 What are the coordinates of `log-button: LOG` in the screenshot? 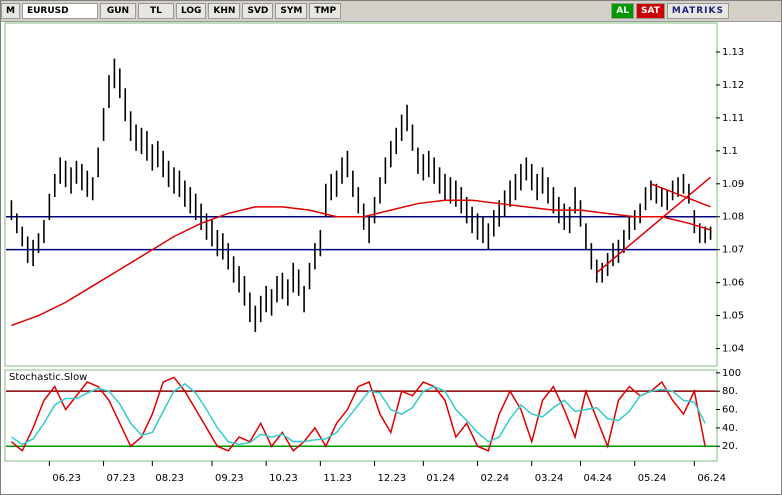 It's located at (191, 11).